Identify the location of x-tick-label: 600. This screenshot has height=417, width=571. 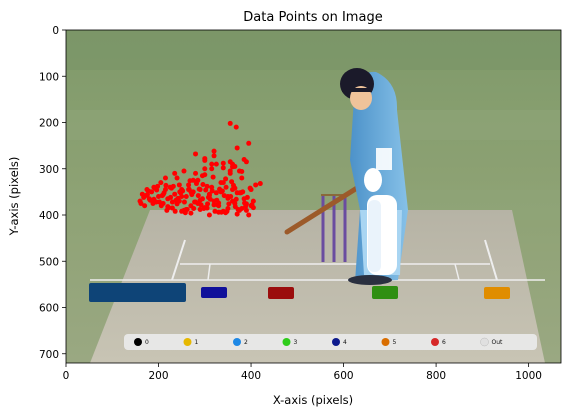
(344, 376).